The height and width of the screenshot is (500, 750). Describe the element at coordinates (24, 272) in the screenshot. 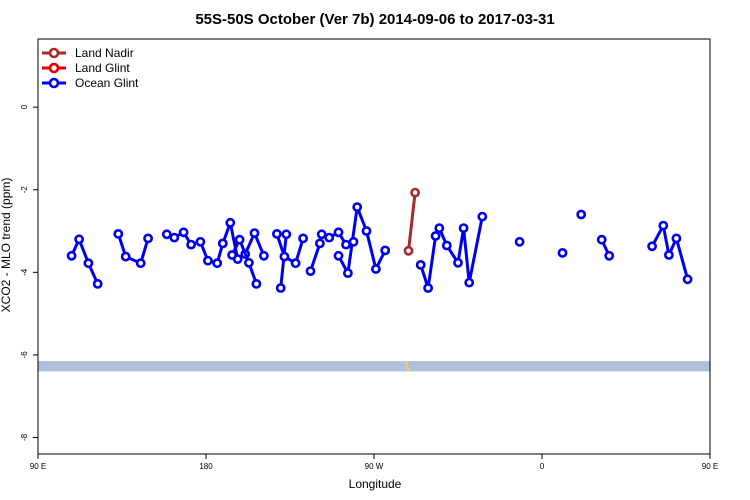

I see `y-tick-label: -4` at that location.